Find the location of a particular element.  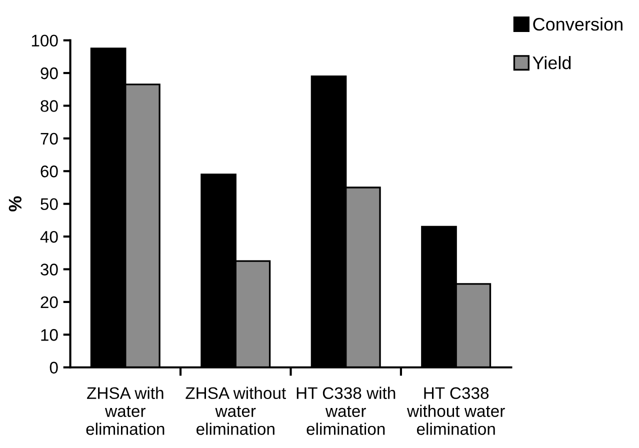

y-axis-title: % is located at coordinates (15, 204).